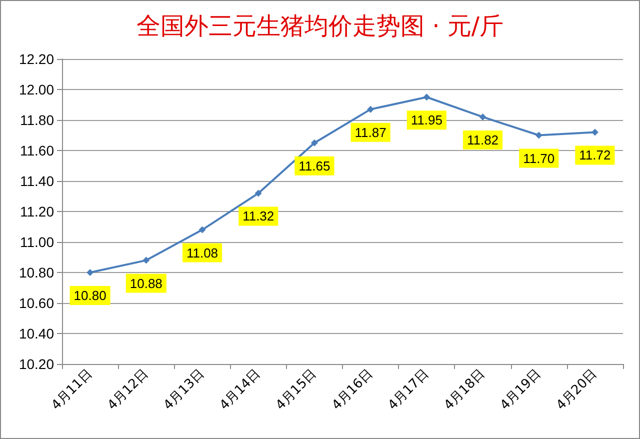 The image size is (640, 439). Describe the element at coordinates (37, 150) in the screenshot. I see `y-tick-label: 11.60` at that location.